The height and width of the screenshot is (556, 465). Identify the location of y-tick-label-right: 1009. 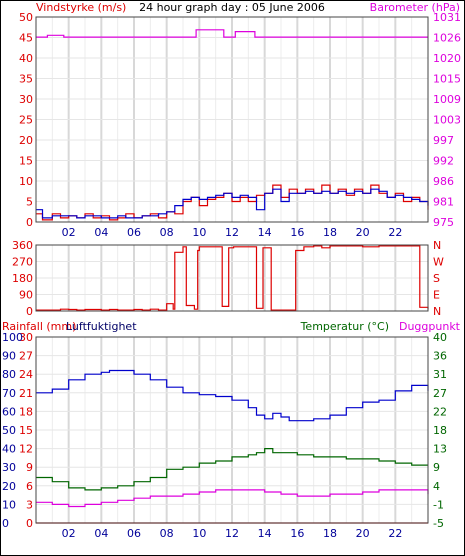
(447, 99).